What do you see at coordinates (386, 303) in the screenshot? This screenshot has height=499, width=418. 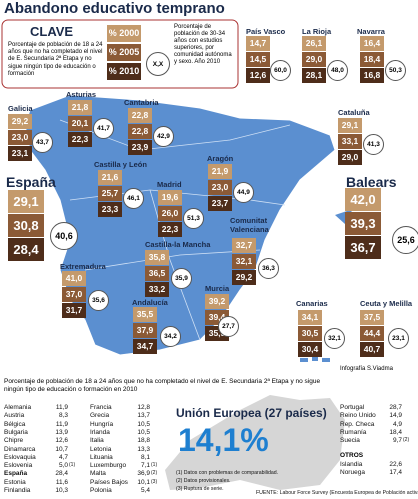 I see `region-name: Ceuta y Melilla` at bounding box center [386, 303].